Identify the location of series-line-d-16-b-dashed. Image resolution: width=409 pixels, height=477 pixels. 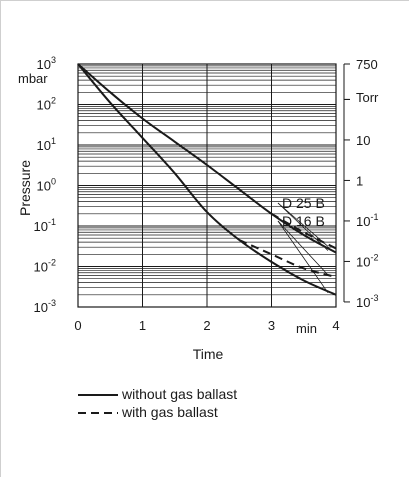
(287, 258).